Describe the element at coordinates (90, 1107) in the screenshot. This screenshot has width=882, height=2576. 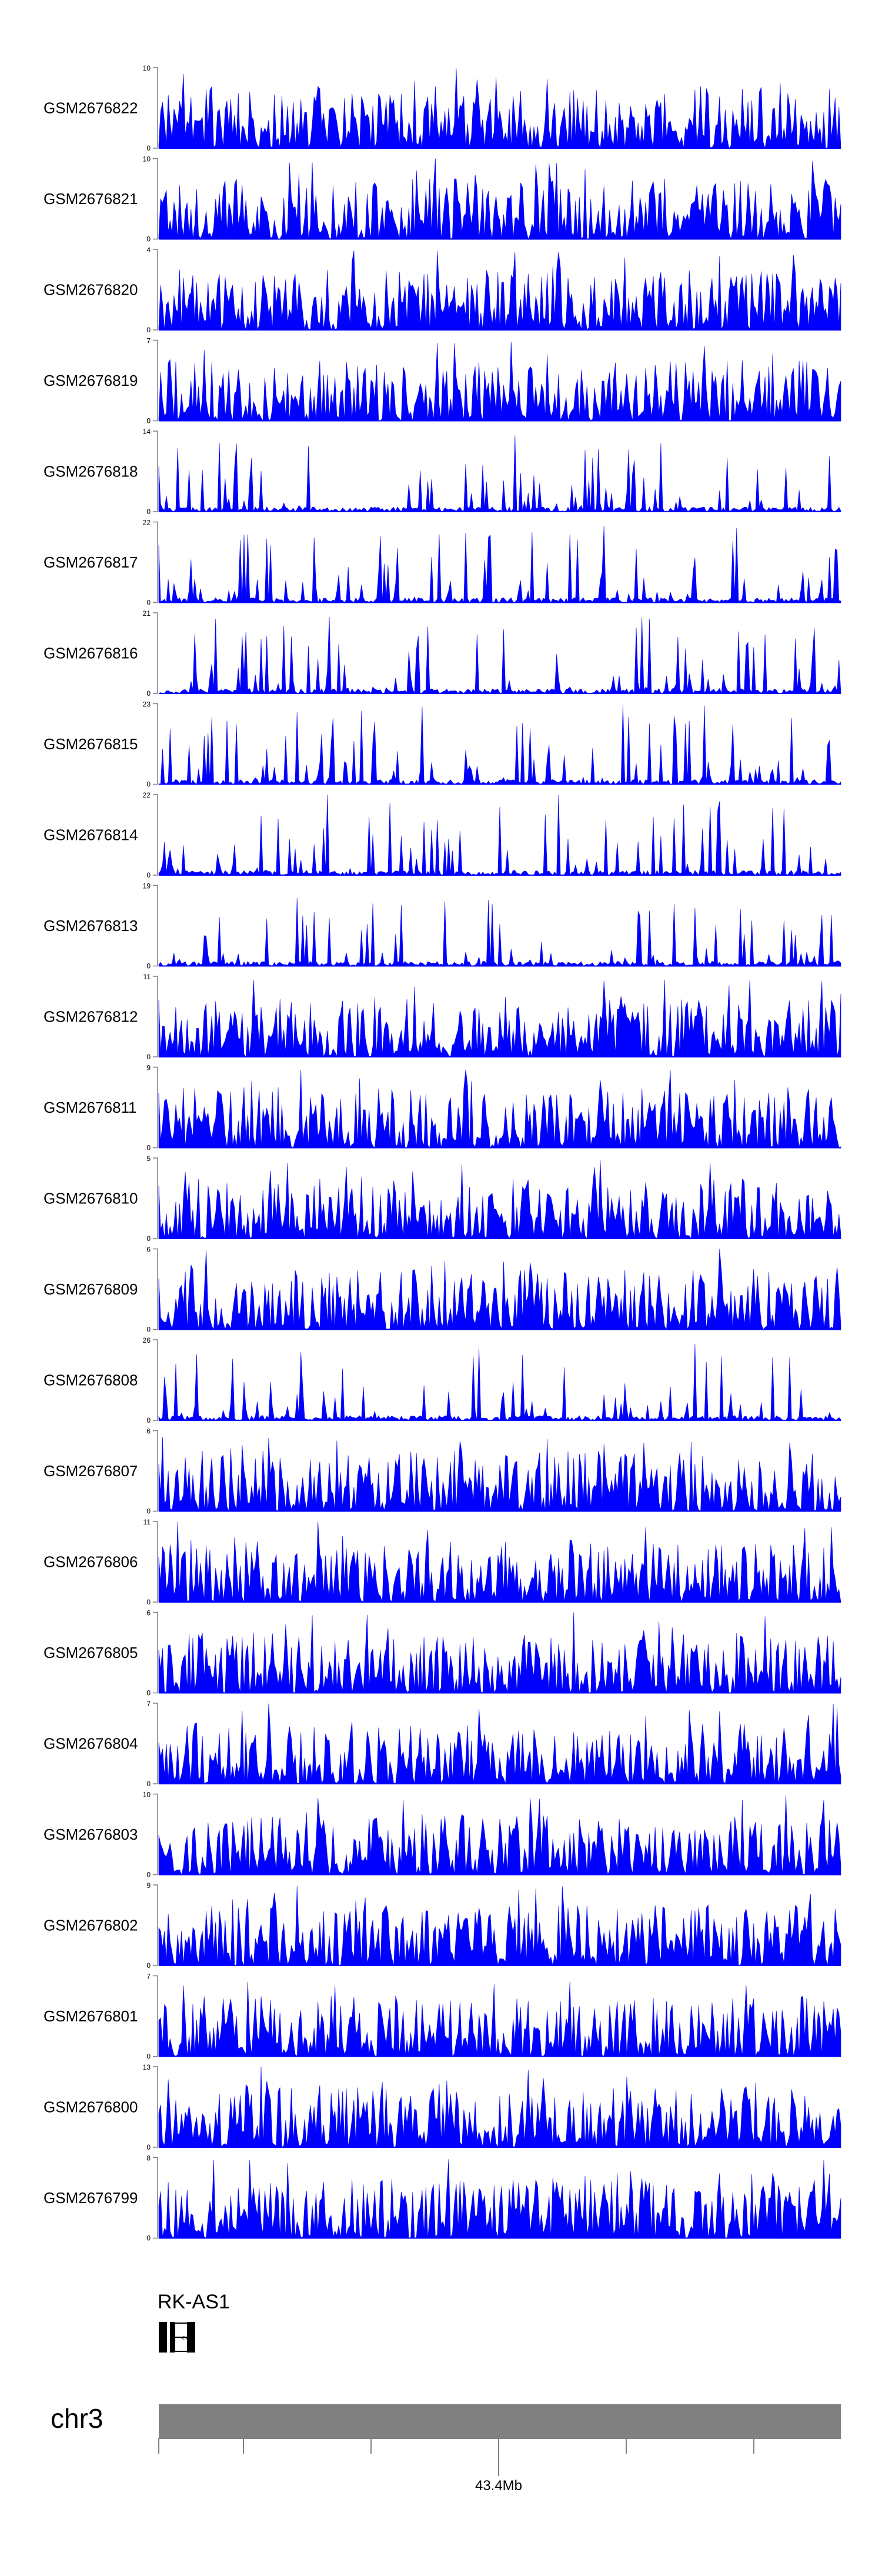
I see `track-label: GSM2676811` at that location.